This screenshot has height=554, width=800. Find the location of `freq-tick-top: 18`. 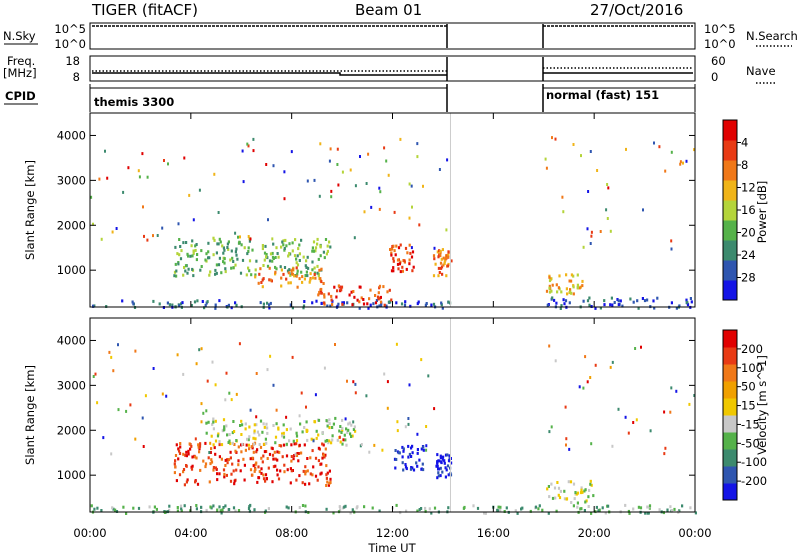

freq-tick-top: 18 is located at coordinates (72, 61).